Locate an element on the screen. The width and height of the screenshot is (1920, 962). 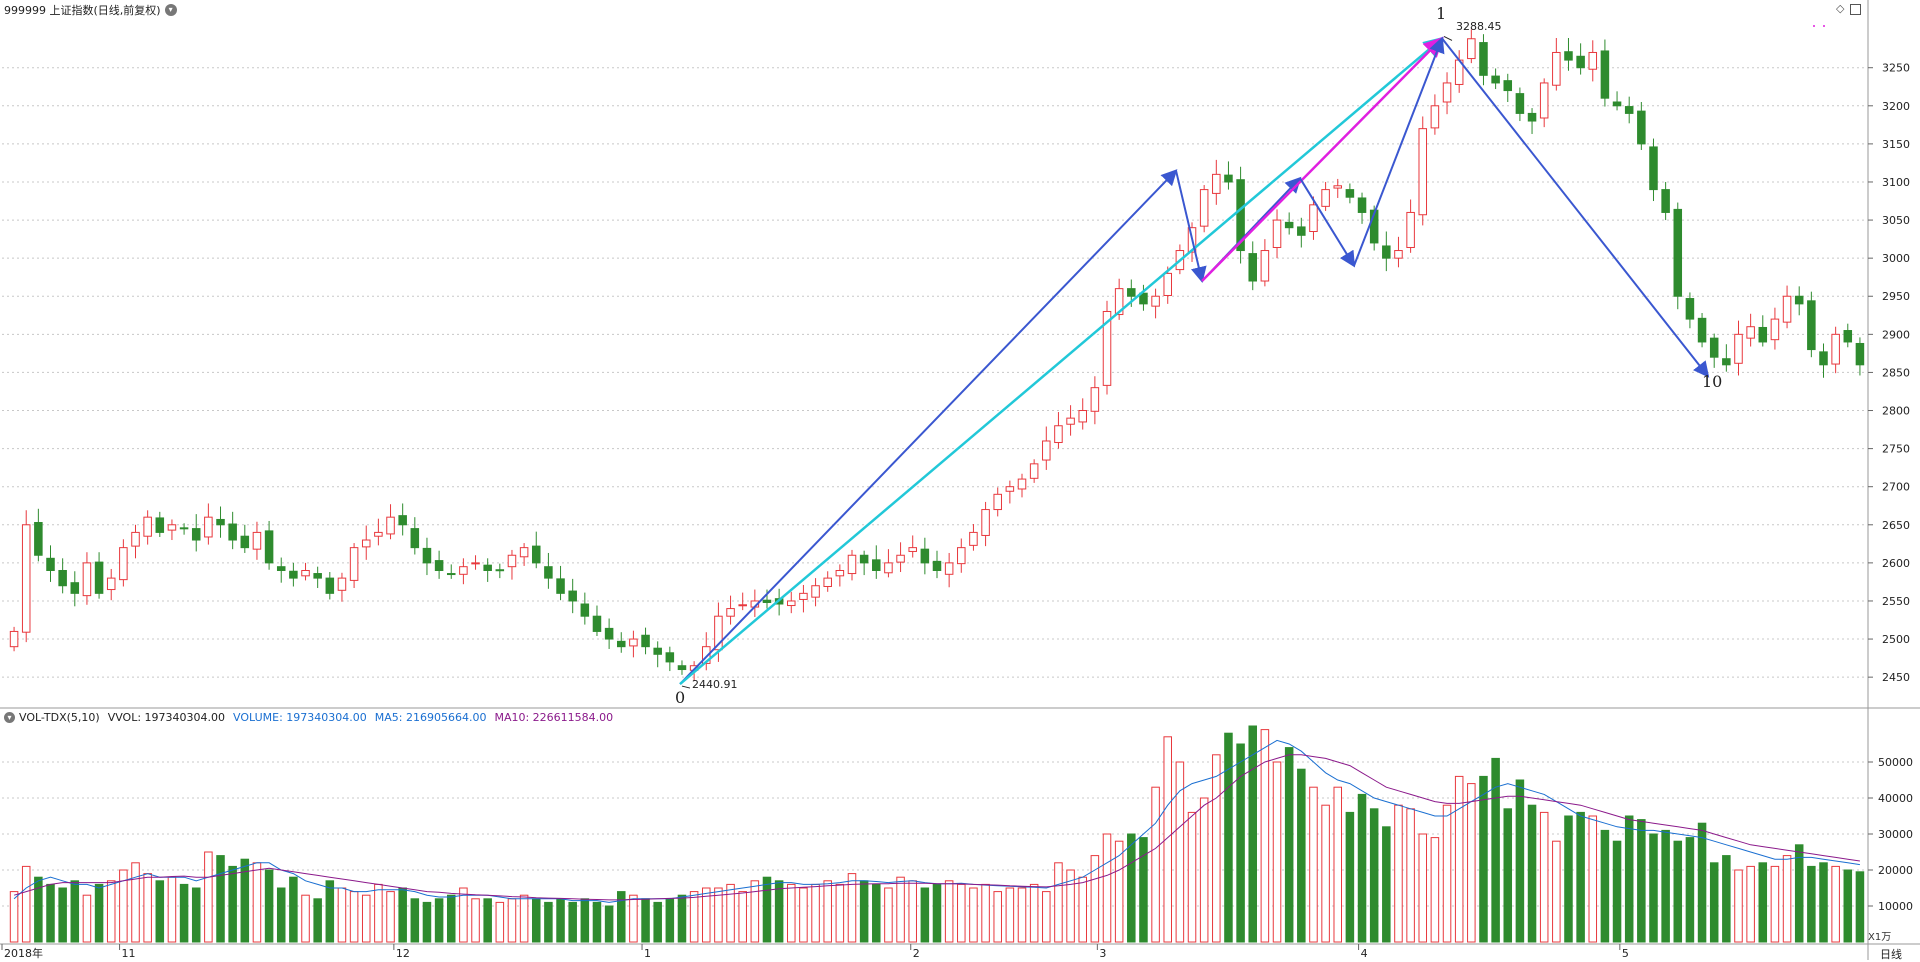
low-pointer is located at coordinates (686, 687).